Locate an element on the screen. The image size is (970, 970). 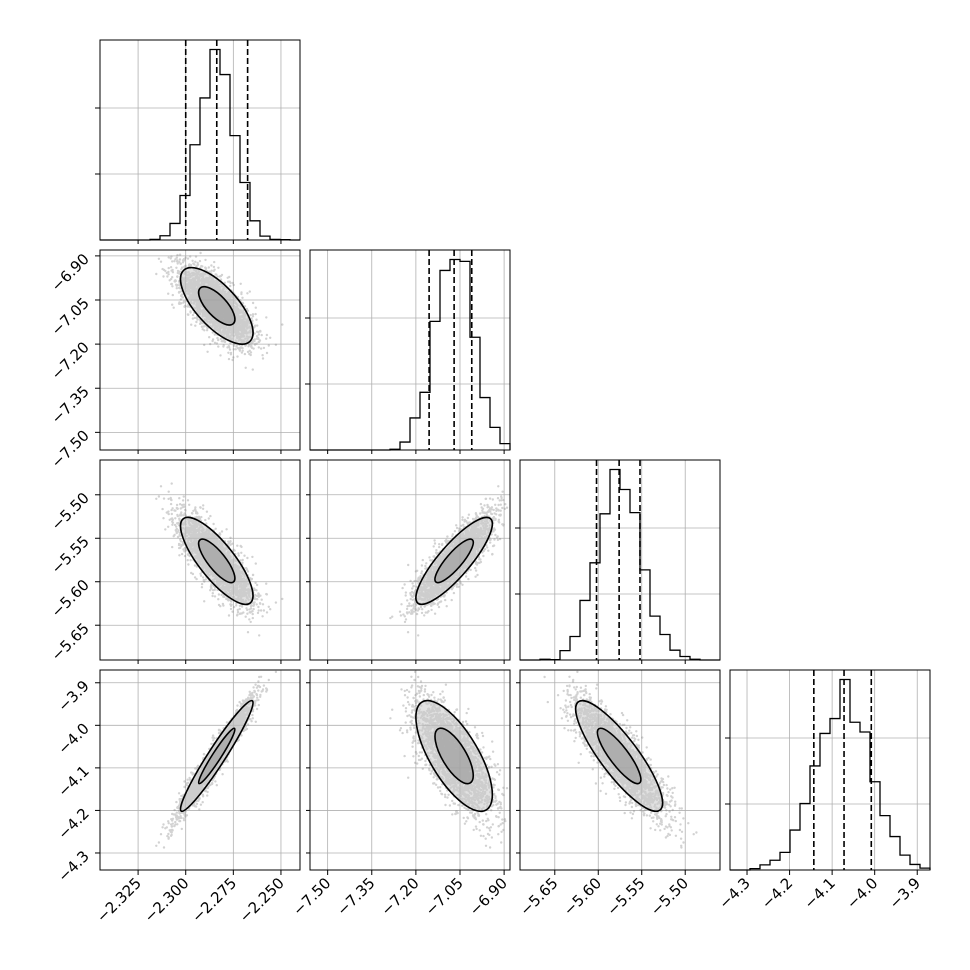
panel-frame is located at coordinates (830, 770).